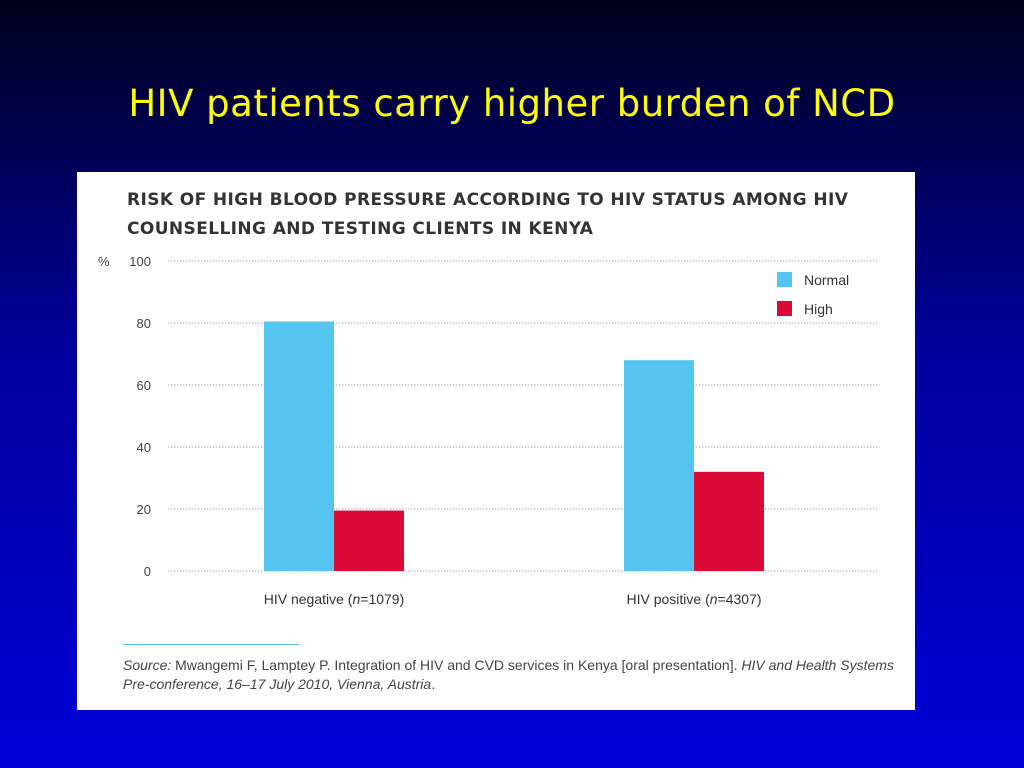 Image resolution: width=1024 pixels, height=768 pixels. Describe the element at coordinates (144, 509) in the screenshot. I see `y-tick-label: 20` at that location.